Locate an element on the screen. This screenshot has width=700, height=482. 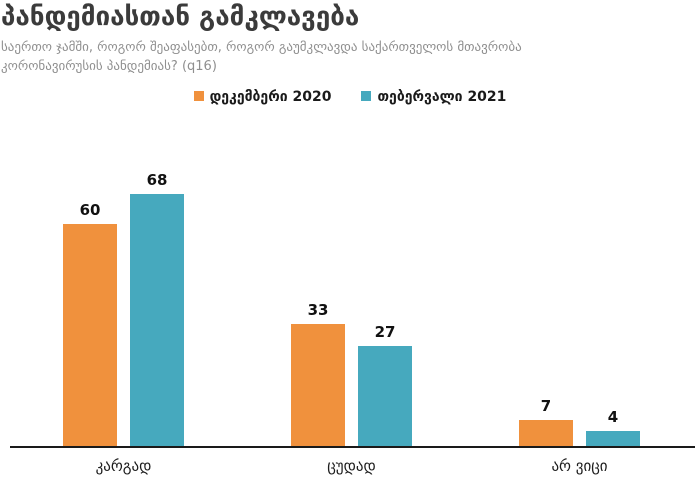
chart-title: პანდემიასთან გამკლავება is located at coordinates (180, 17).